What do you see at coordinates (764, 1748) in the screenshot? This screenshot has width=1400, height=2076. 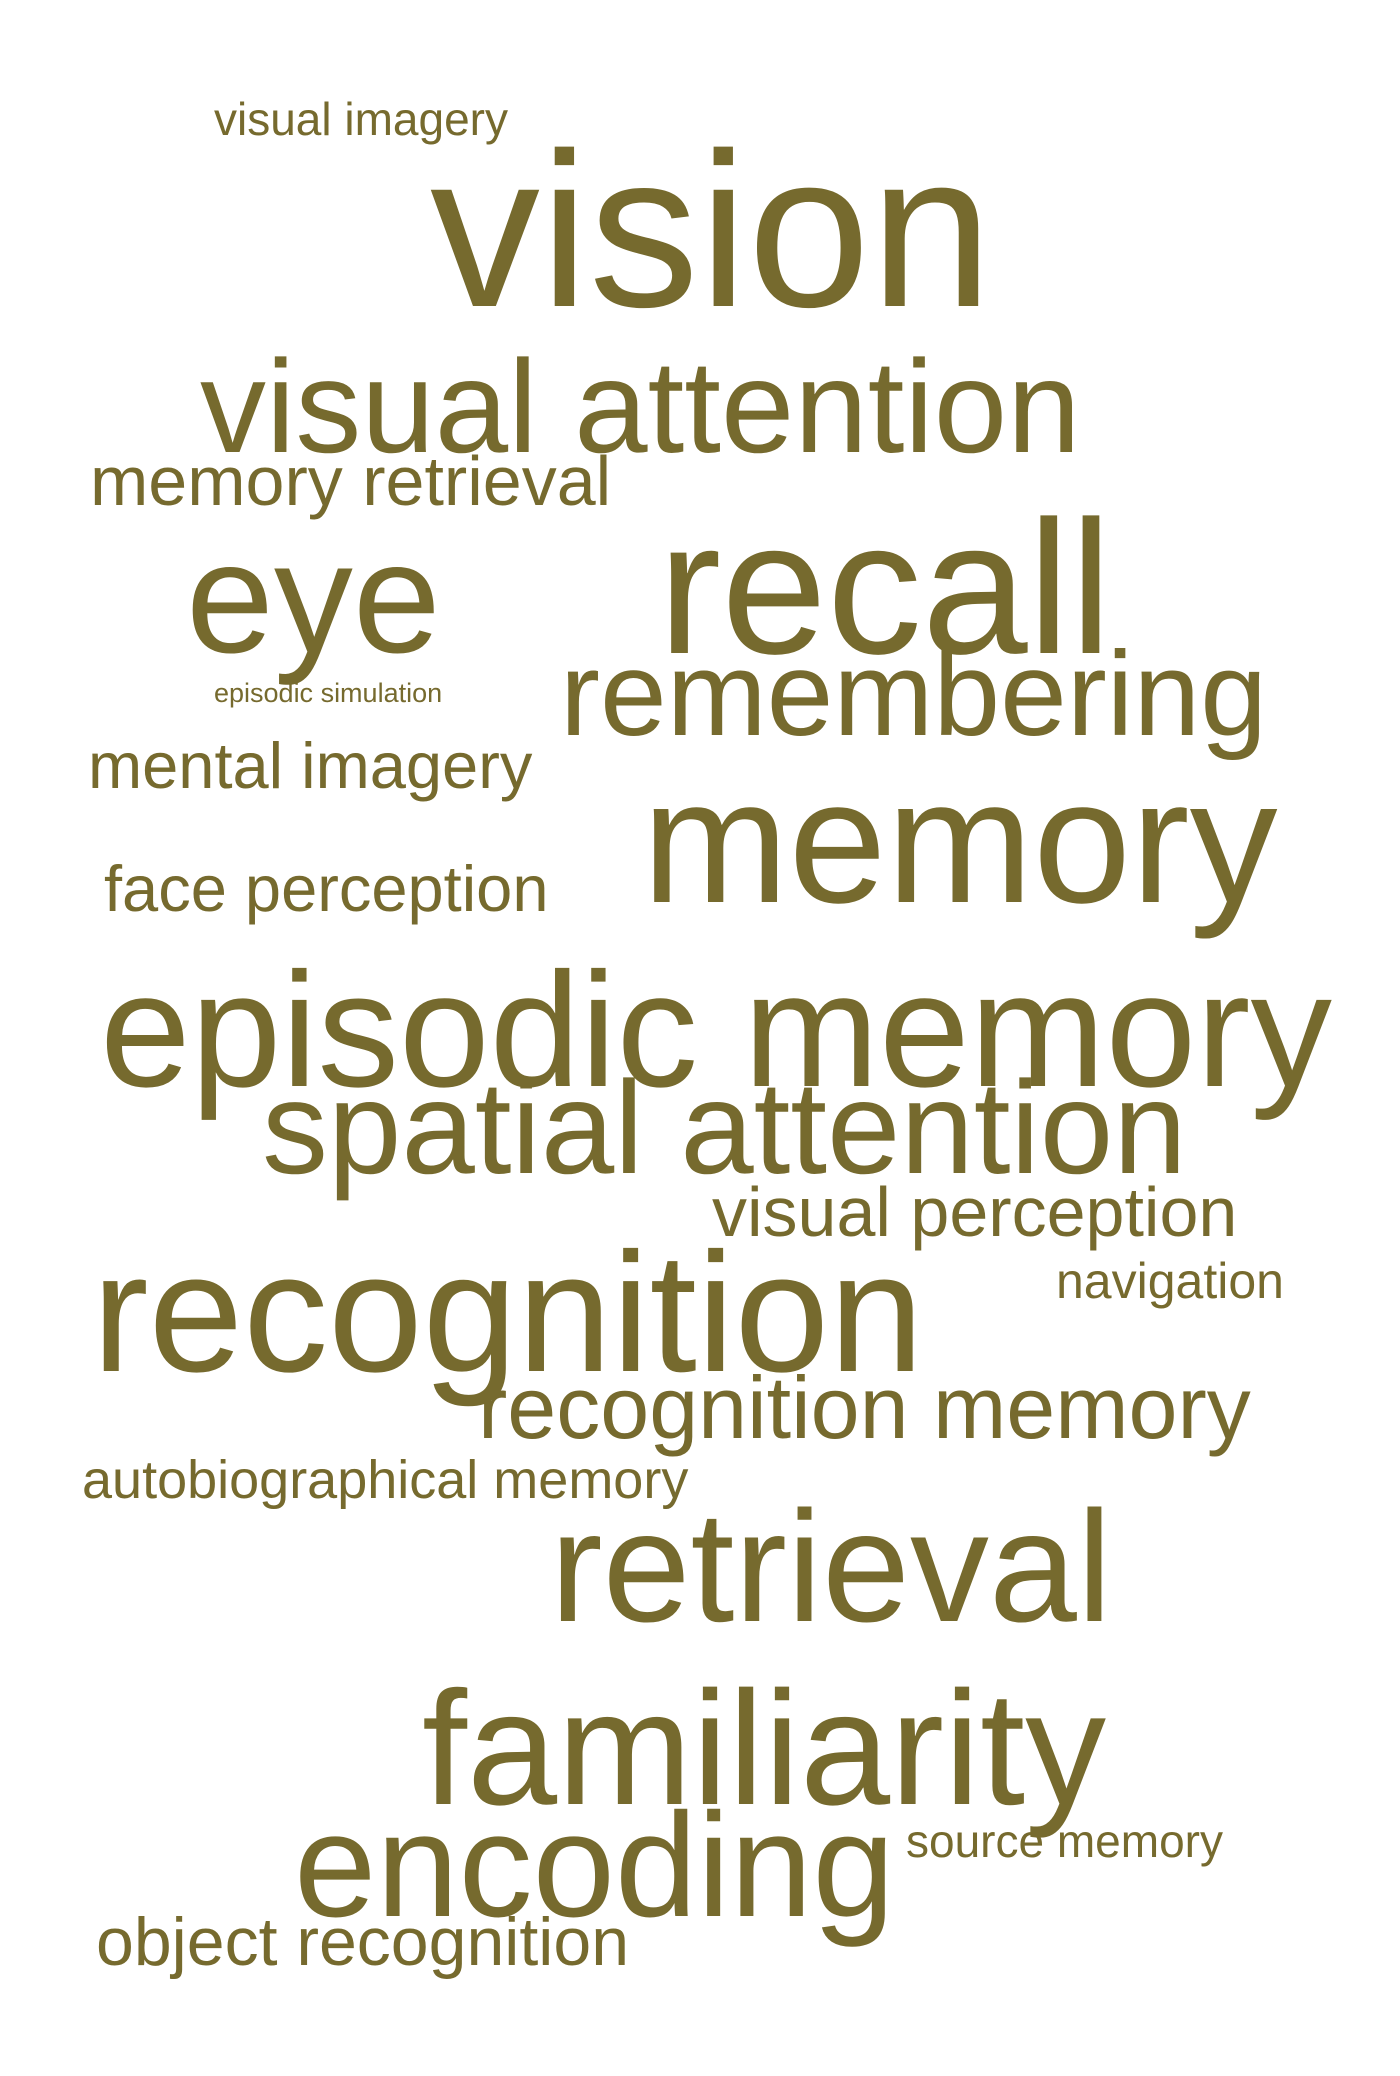 I see `word-familiarity: familiarity` at bounding box center [764, 1748].